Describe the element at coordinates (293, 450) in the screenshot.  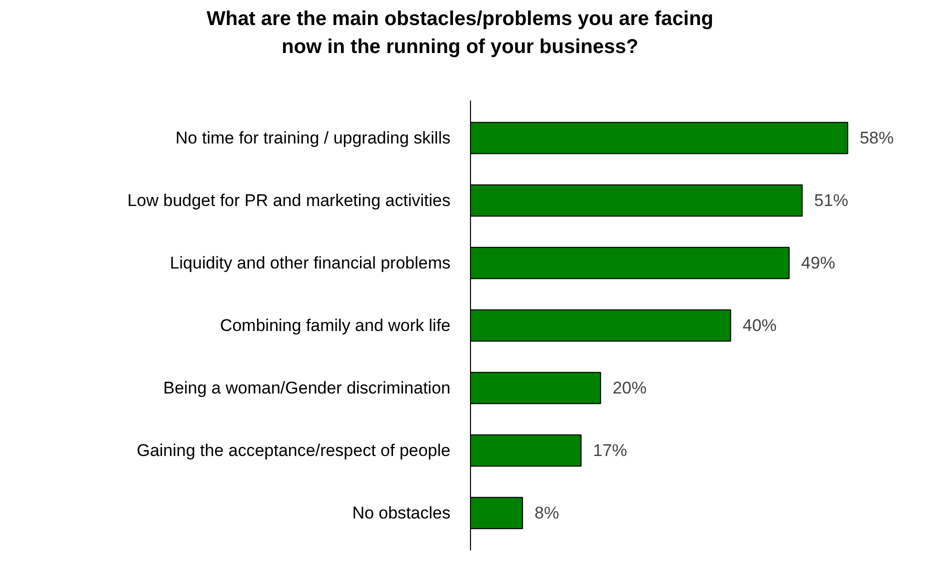
I see `y-tick-label: Gaining the acceptance/respect of people` at that location.